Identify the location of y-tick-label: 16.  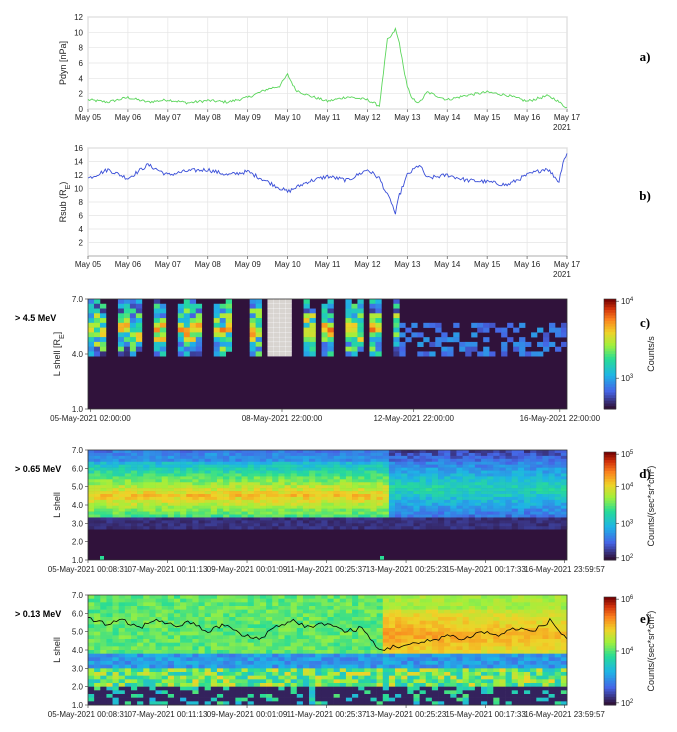
(78, 148).